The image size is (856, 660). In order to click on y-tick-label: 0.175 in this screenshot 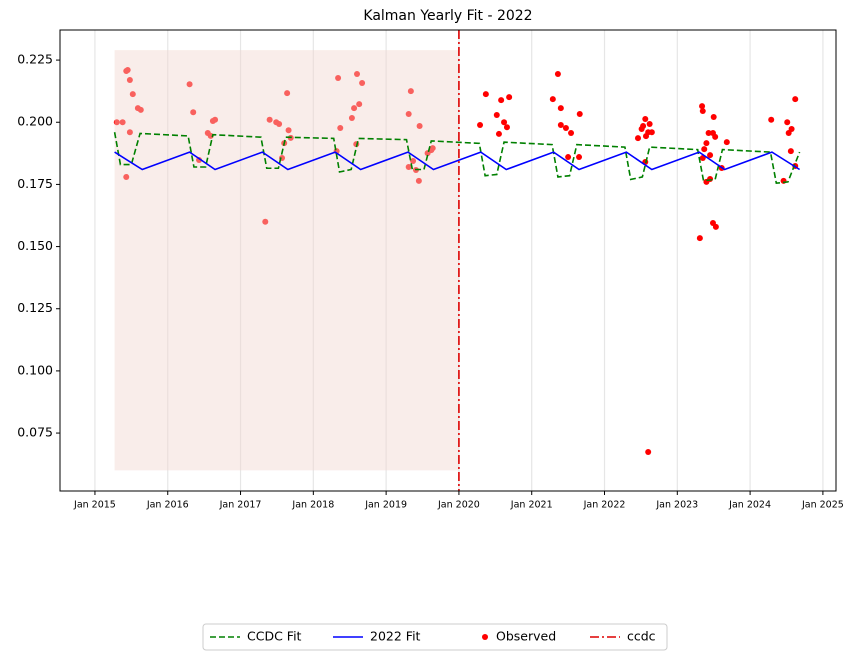, I will do `click(35, 183)`.